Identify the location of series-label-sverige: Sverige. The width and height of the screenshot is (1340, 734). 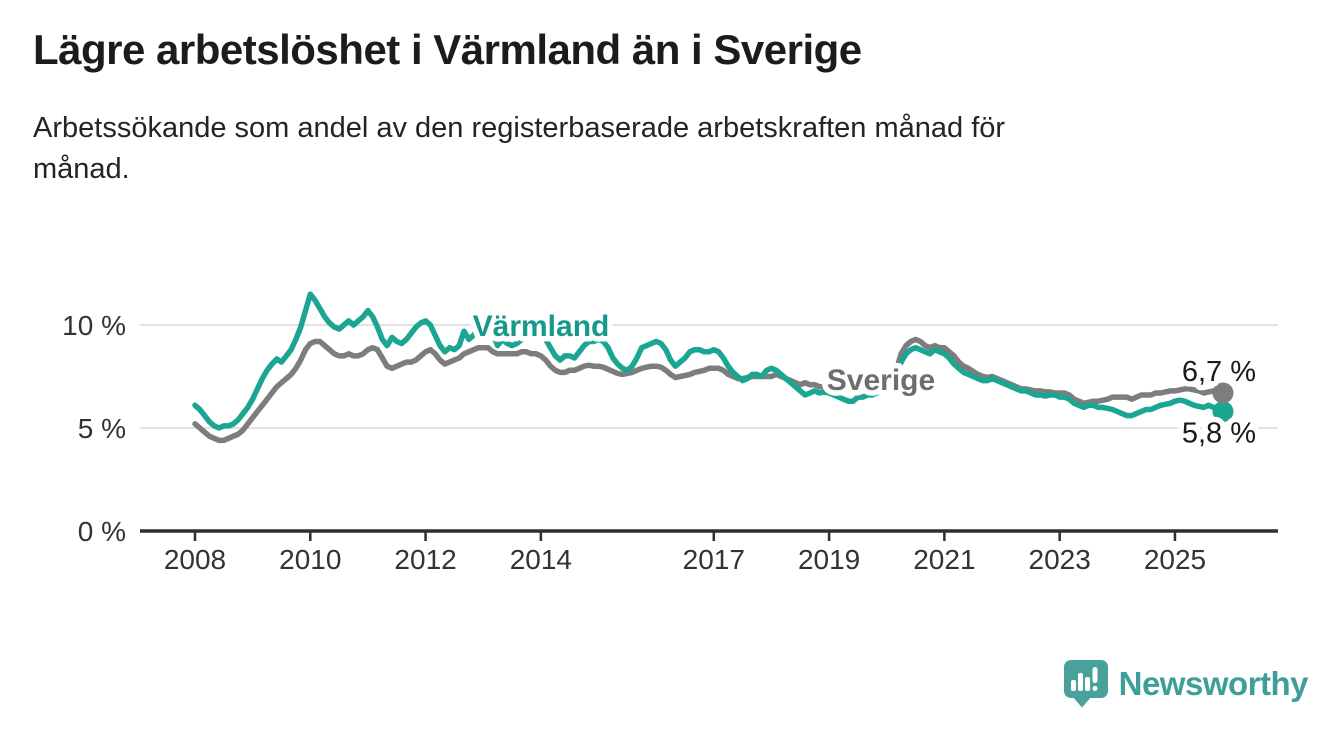
(881, 380).